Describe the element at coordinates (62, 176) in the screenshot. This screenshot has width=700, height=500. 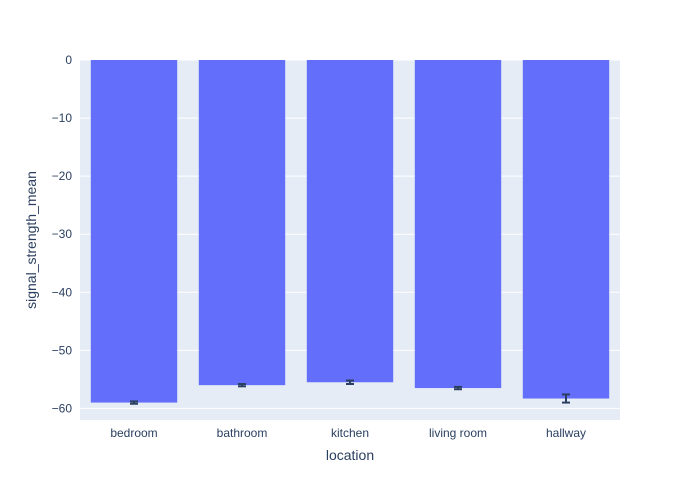
I see `y-tick-label: −20` at that location.